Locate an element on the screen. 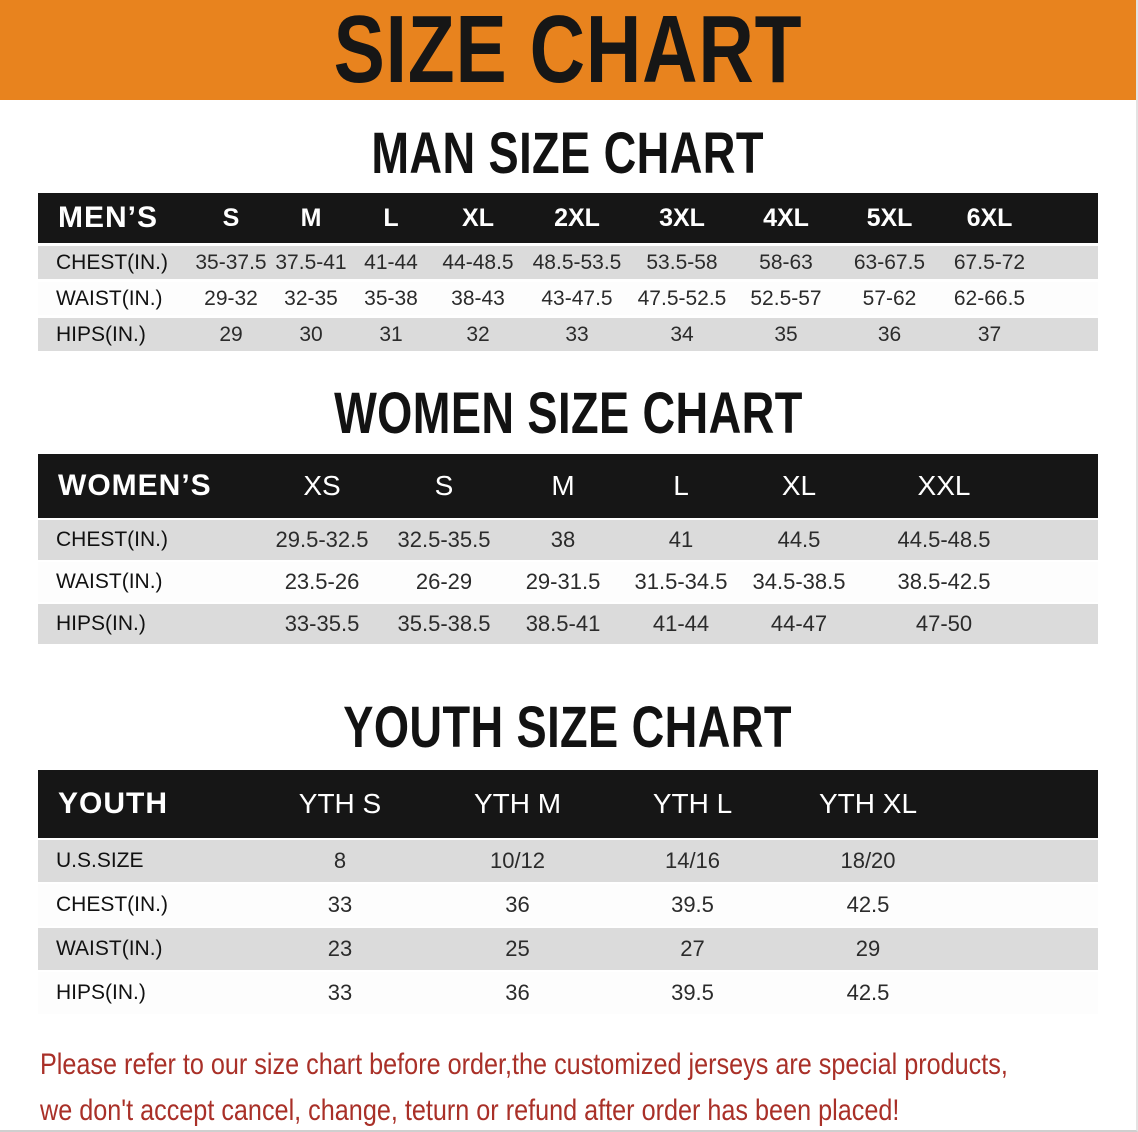 This screenshot has width=1138, height=1132. men-size-col-l: L is located at coordinates (391, 217).